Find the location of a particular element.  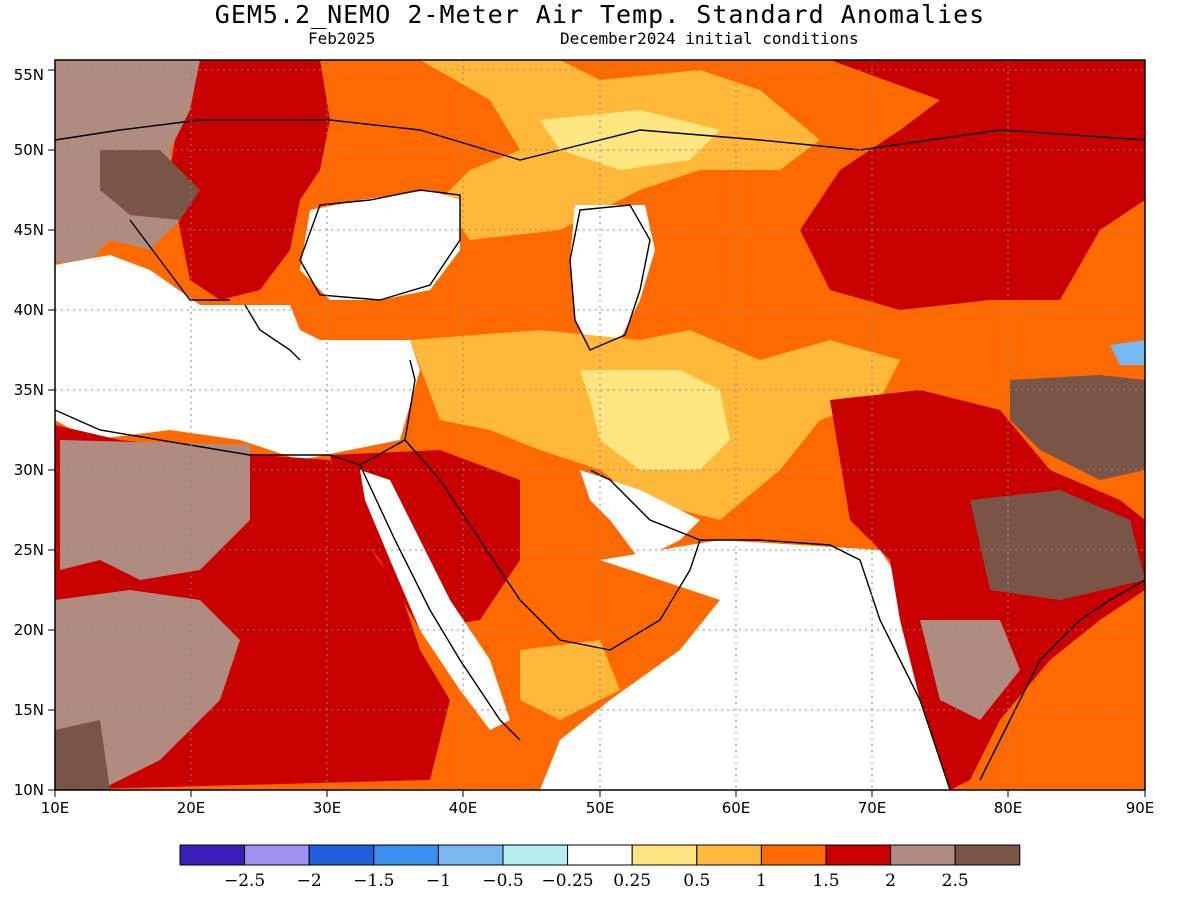

lon-label-10e: 10E is located at coordinates (55, 808).